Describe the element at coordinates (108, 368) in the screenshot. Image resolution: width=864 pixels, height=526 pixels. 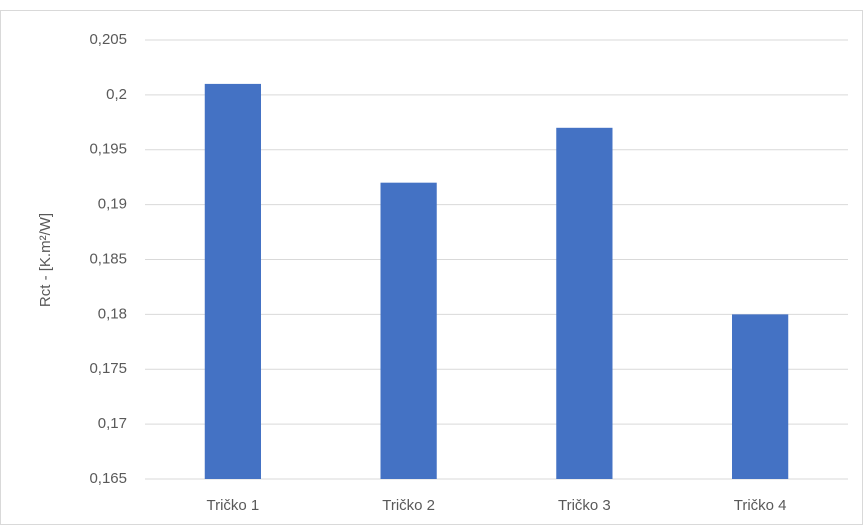
I see `y-tick-label: 0,175` at that location.